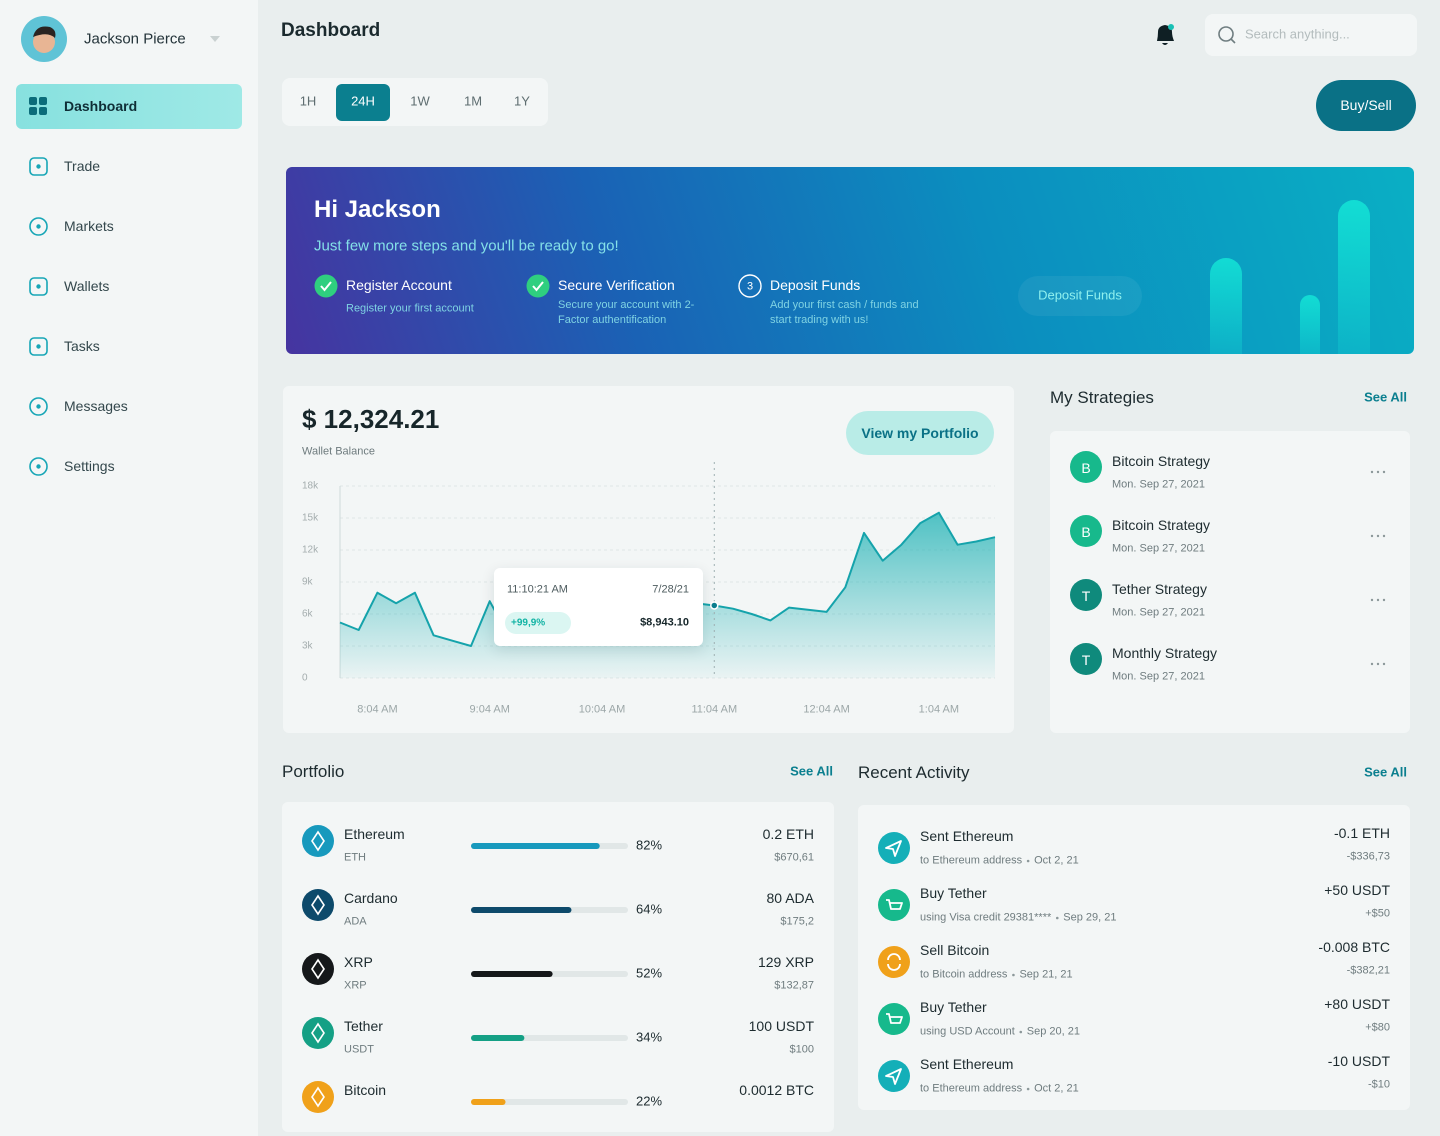 This screenshot has height=1136, width=1440. I want to click on banner, so click(850, 260).